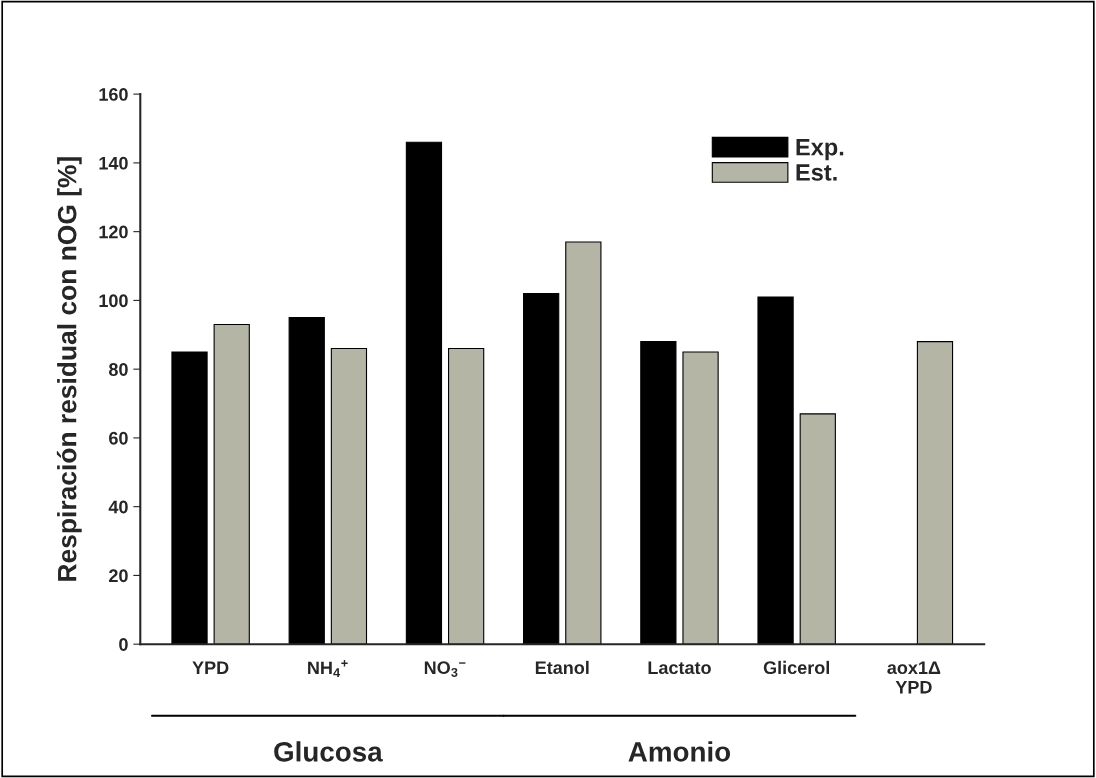  I want to click on y-axis-title: Respiración residual con nOG [%], so click(69, 369).